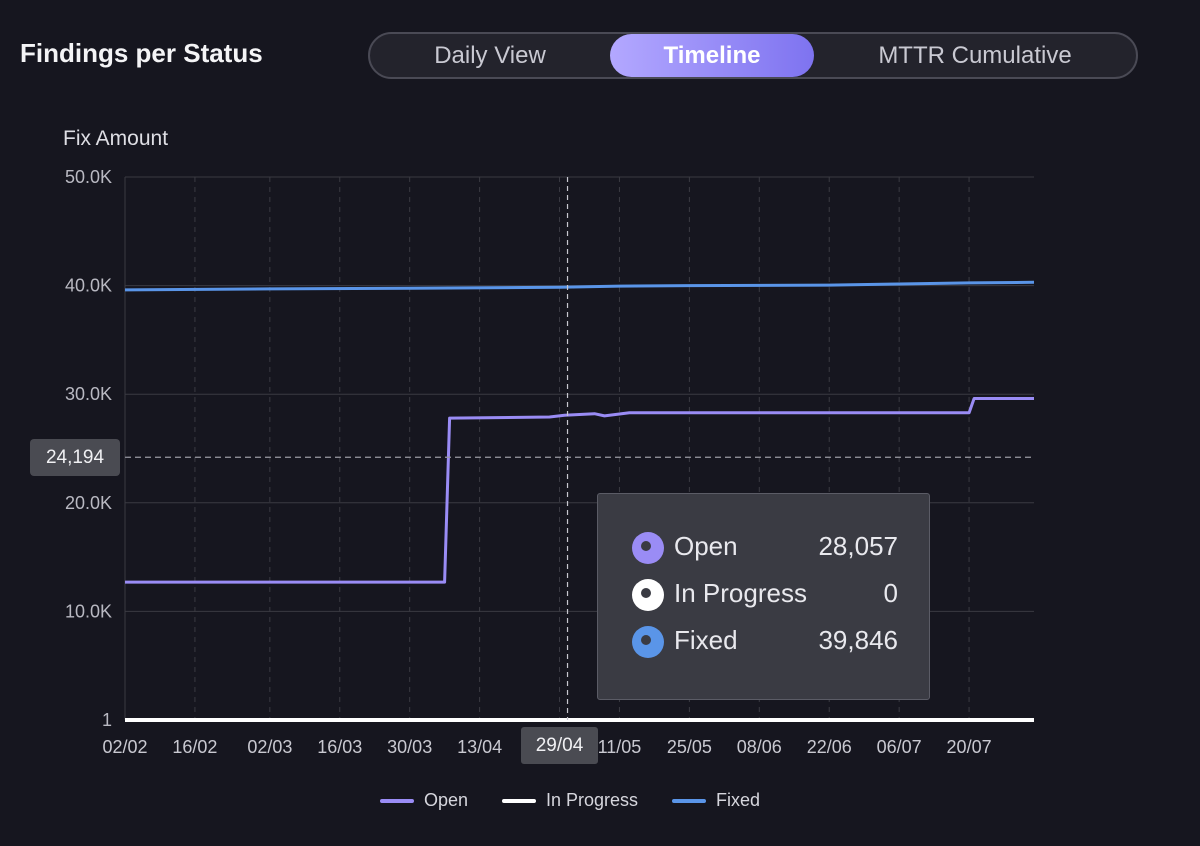 Image resolution: width=1200 pixels, height=846 pixels. What do you see at coordinates (620, 747) in the screenshot?
I see `x-tick-label: 11/05` at bounding box center [620, 747].